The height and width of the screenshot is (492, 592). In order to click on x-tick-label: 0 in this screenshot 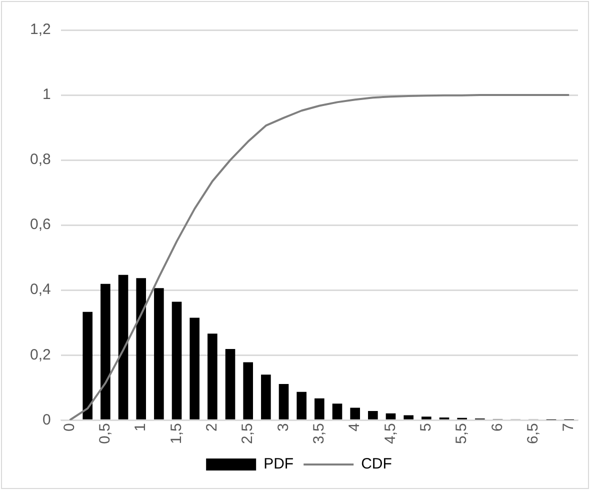, I will do `click(69, 427)`.